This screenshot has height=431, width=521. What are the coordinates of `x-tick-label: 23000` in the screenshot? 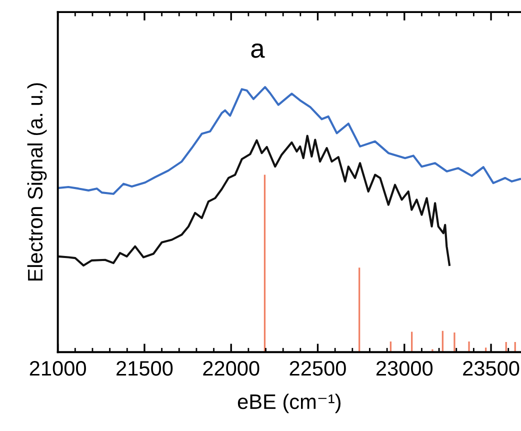 It's located at (404, 368).